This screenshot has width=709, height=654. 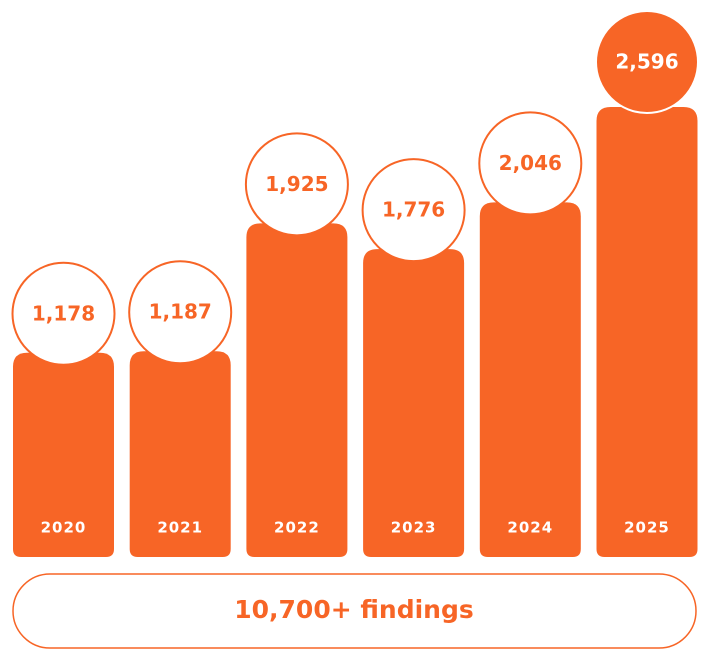 I want to click on value-label: 1,925, so click(x=296, y=184).